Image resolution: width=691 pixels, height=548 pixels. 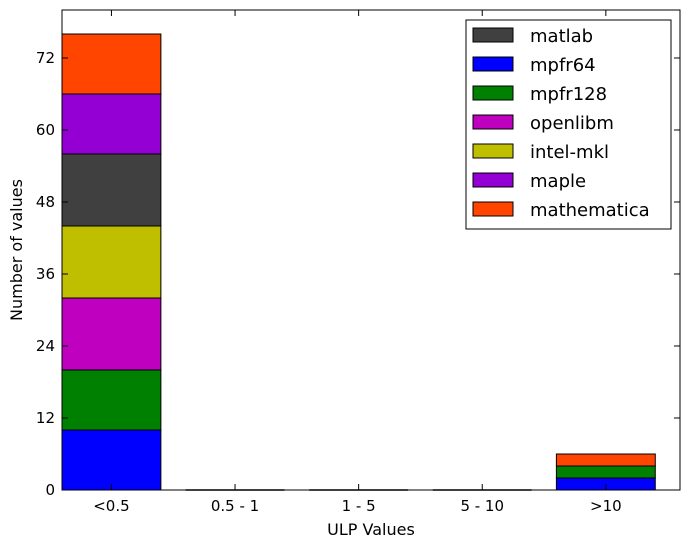 I want to click on y-tick-label: 60, so click(x=45, y=130).